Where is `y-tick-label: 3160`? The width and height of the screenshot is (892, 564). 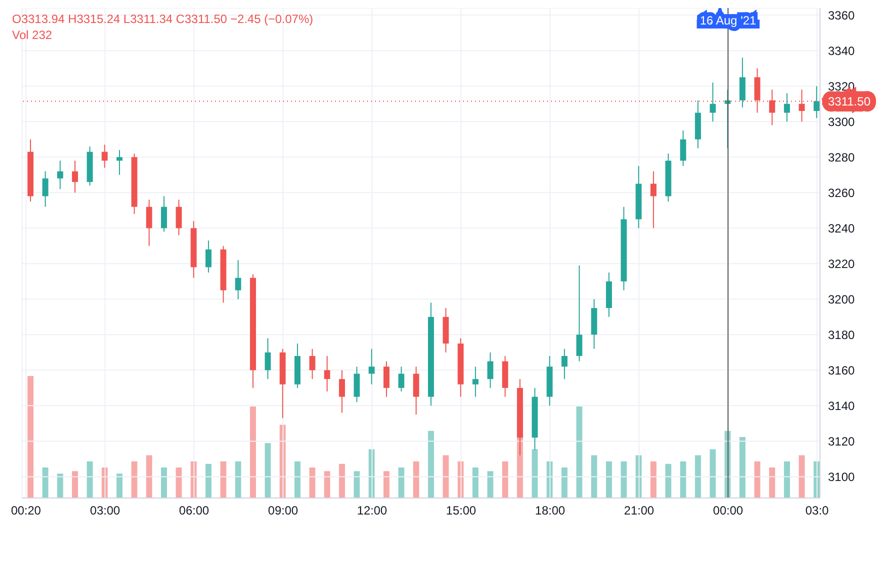 y-tick-label: 3160 is located at coordinates (842, 370).